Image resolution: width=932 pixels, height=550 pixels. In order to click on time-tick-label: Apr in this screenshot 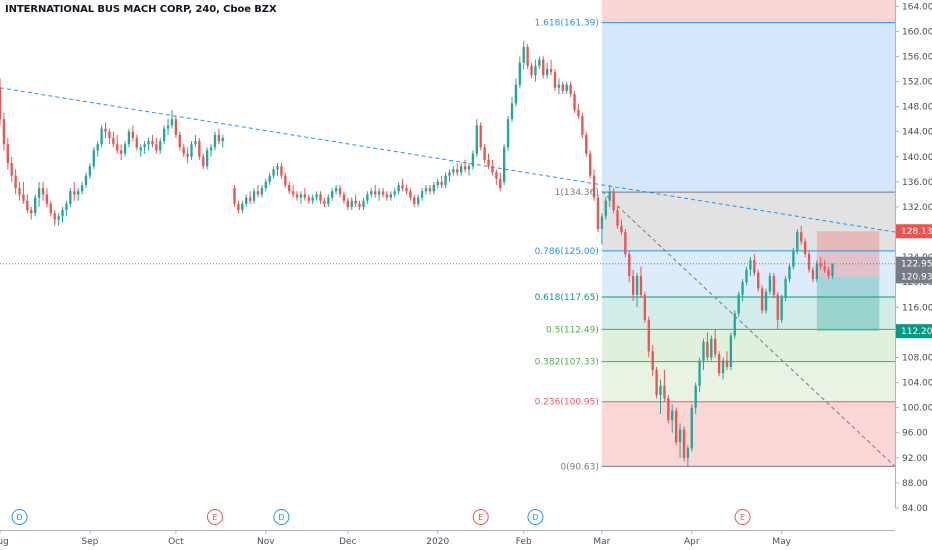, I will do `click(692, 542)`.